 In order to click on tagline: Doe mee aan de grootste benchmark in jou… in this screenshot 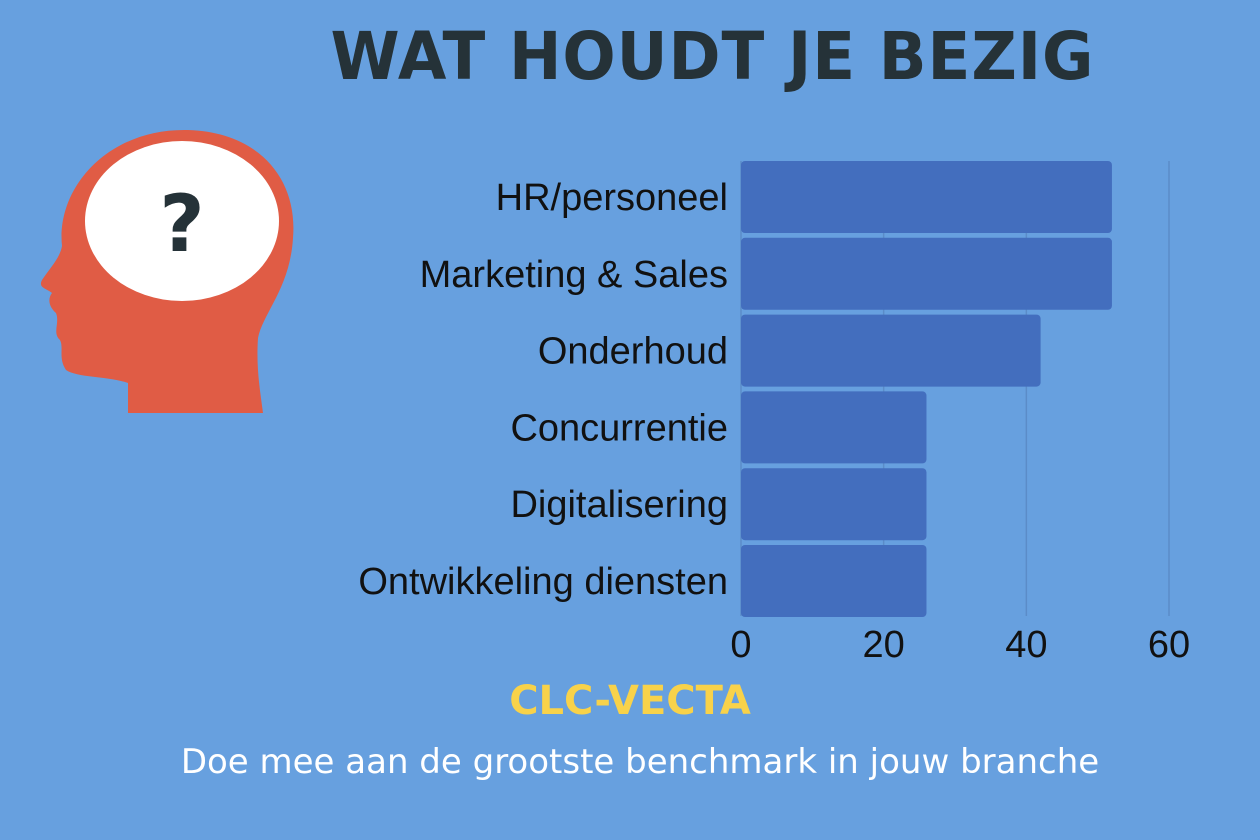, I will do `click(640, 762)`.